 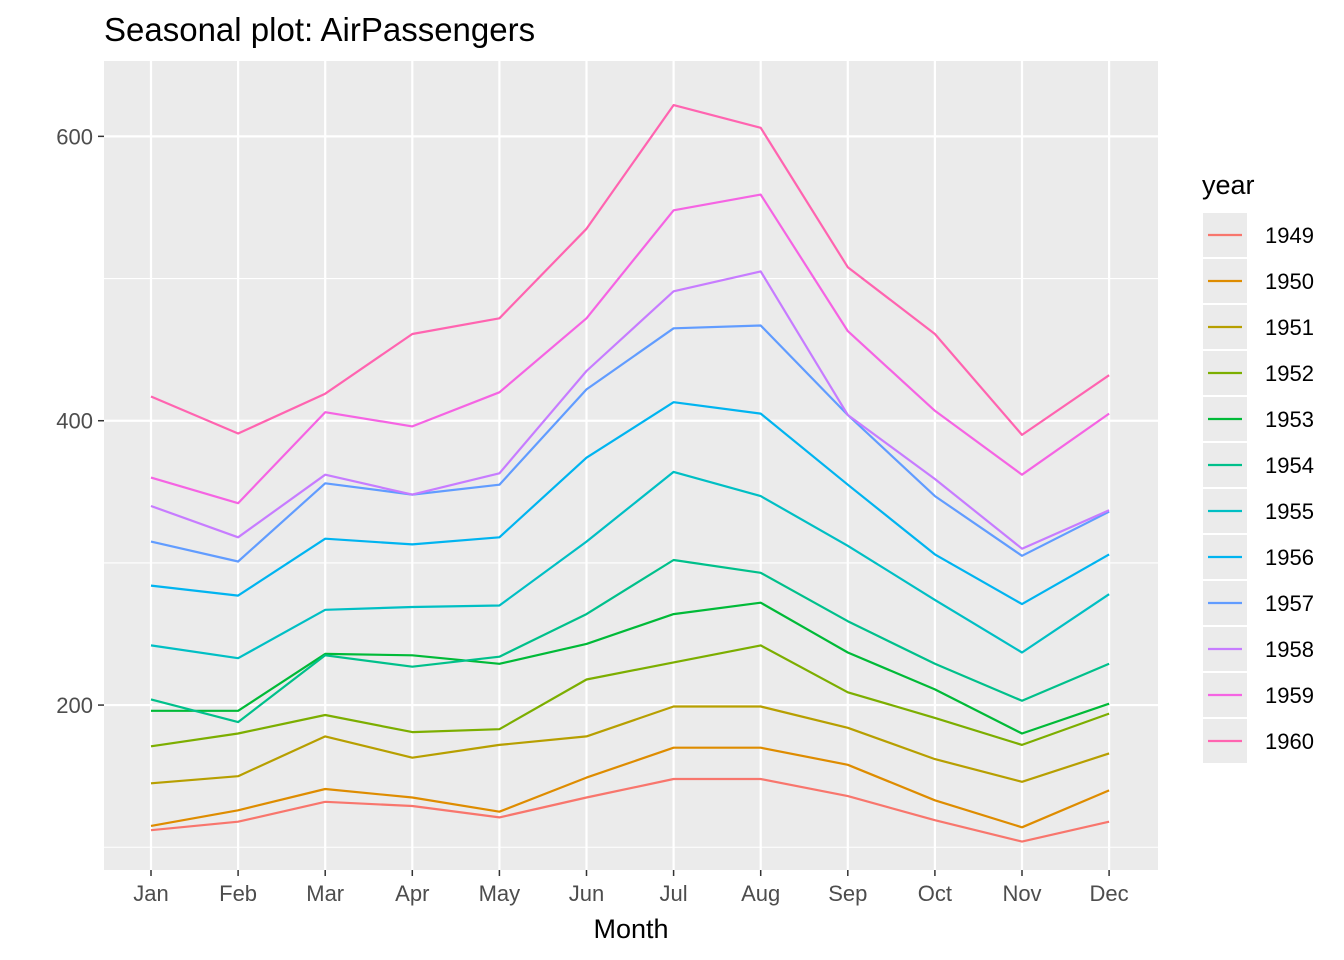 I want to click on y-axis: 200 400 600, so click(x=80, y=421).